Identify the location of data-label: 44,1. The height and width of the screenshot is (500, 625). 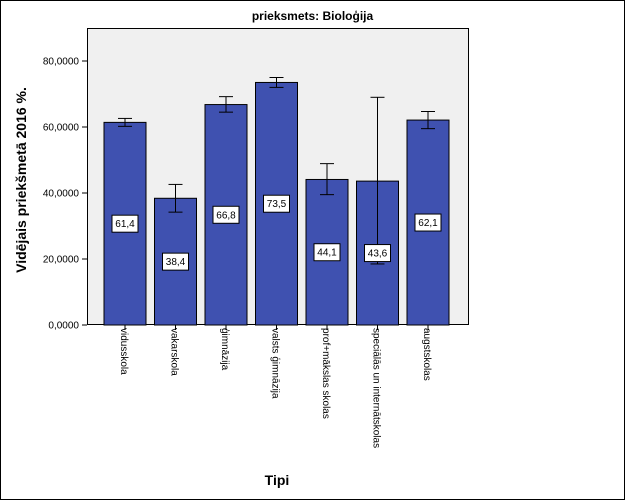
(327, 253).